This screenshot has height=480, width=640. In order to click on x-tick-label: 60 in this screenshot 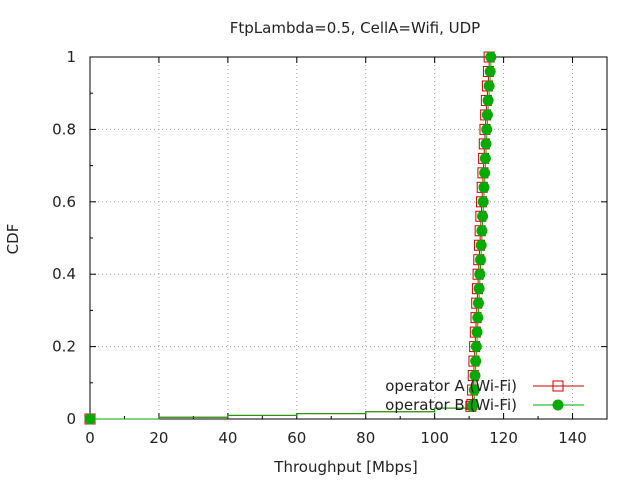, I will do `click(296, 438)`.